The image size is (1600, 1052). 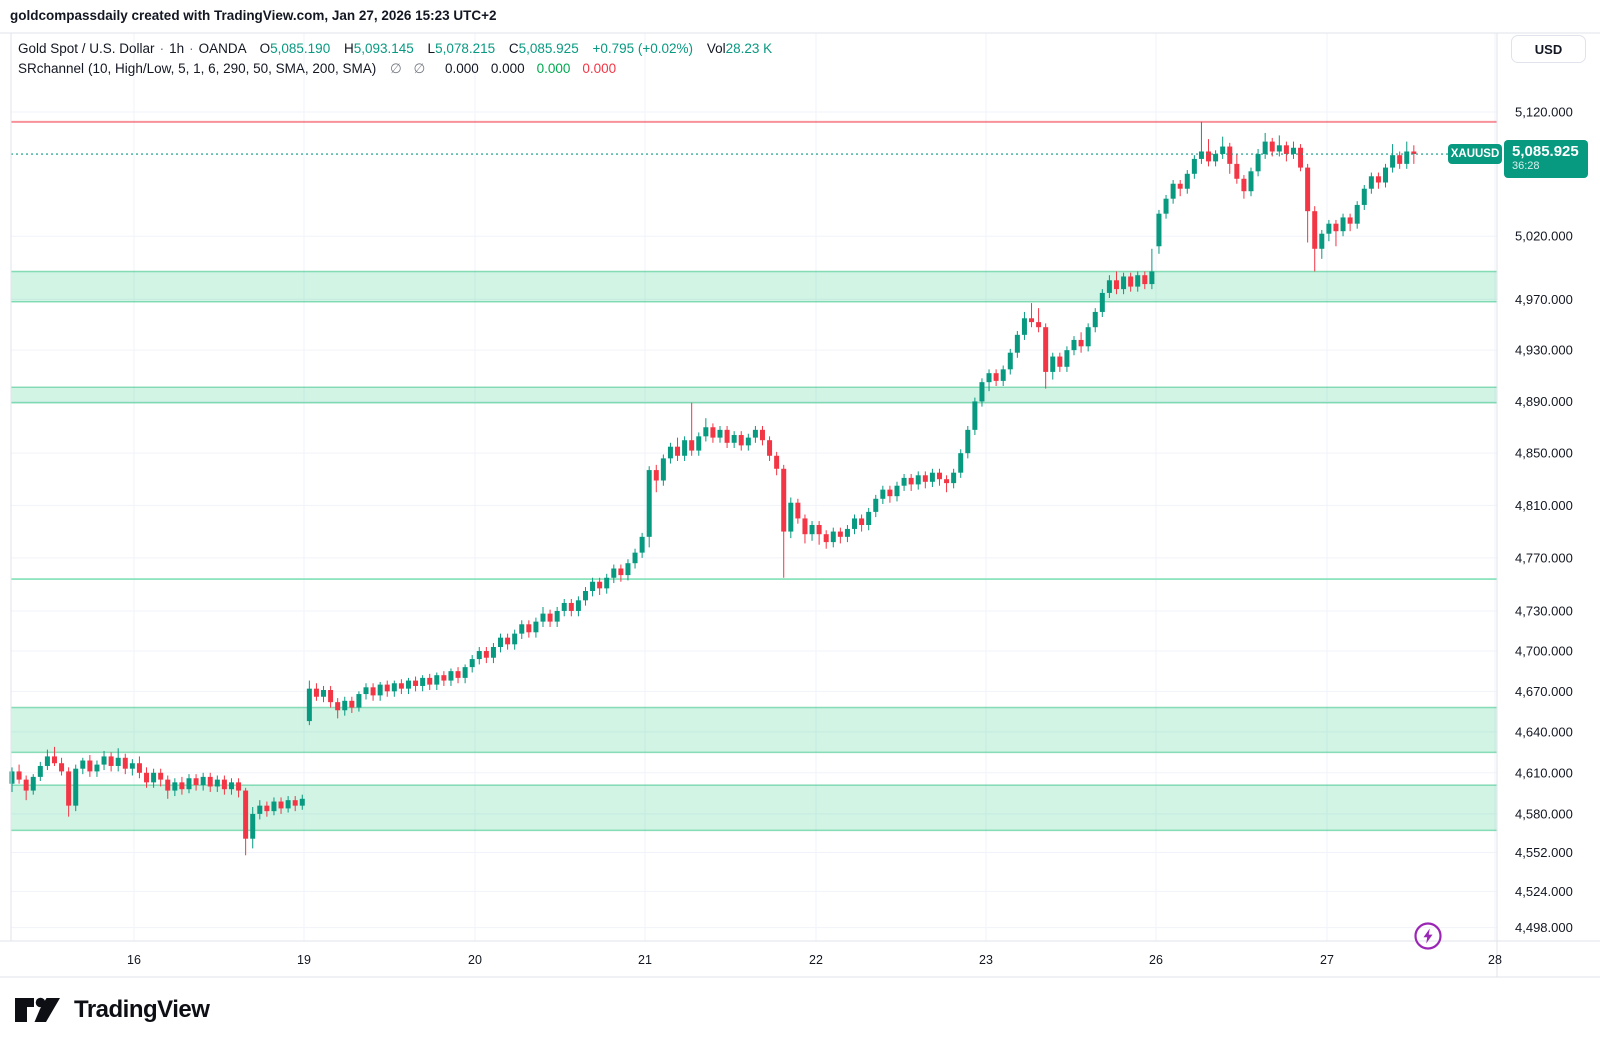 What do you see at coordinates (716, 48) in the screenshot?
I see `volume-key: Vol` at bounding box center [716, 48].